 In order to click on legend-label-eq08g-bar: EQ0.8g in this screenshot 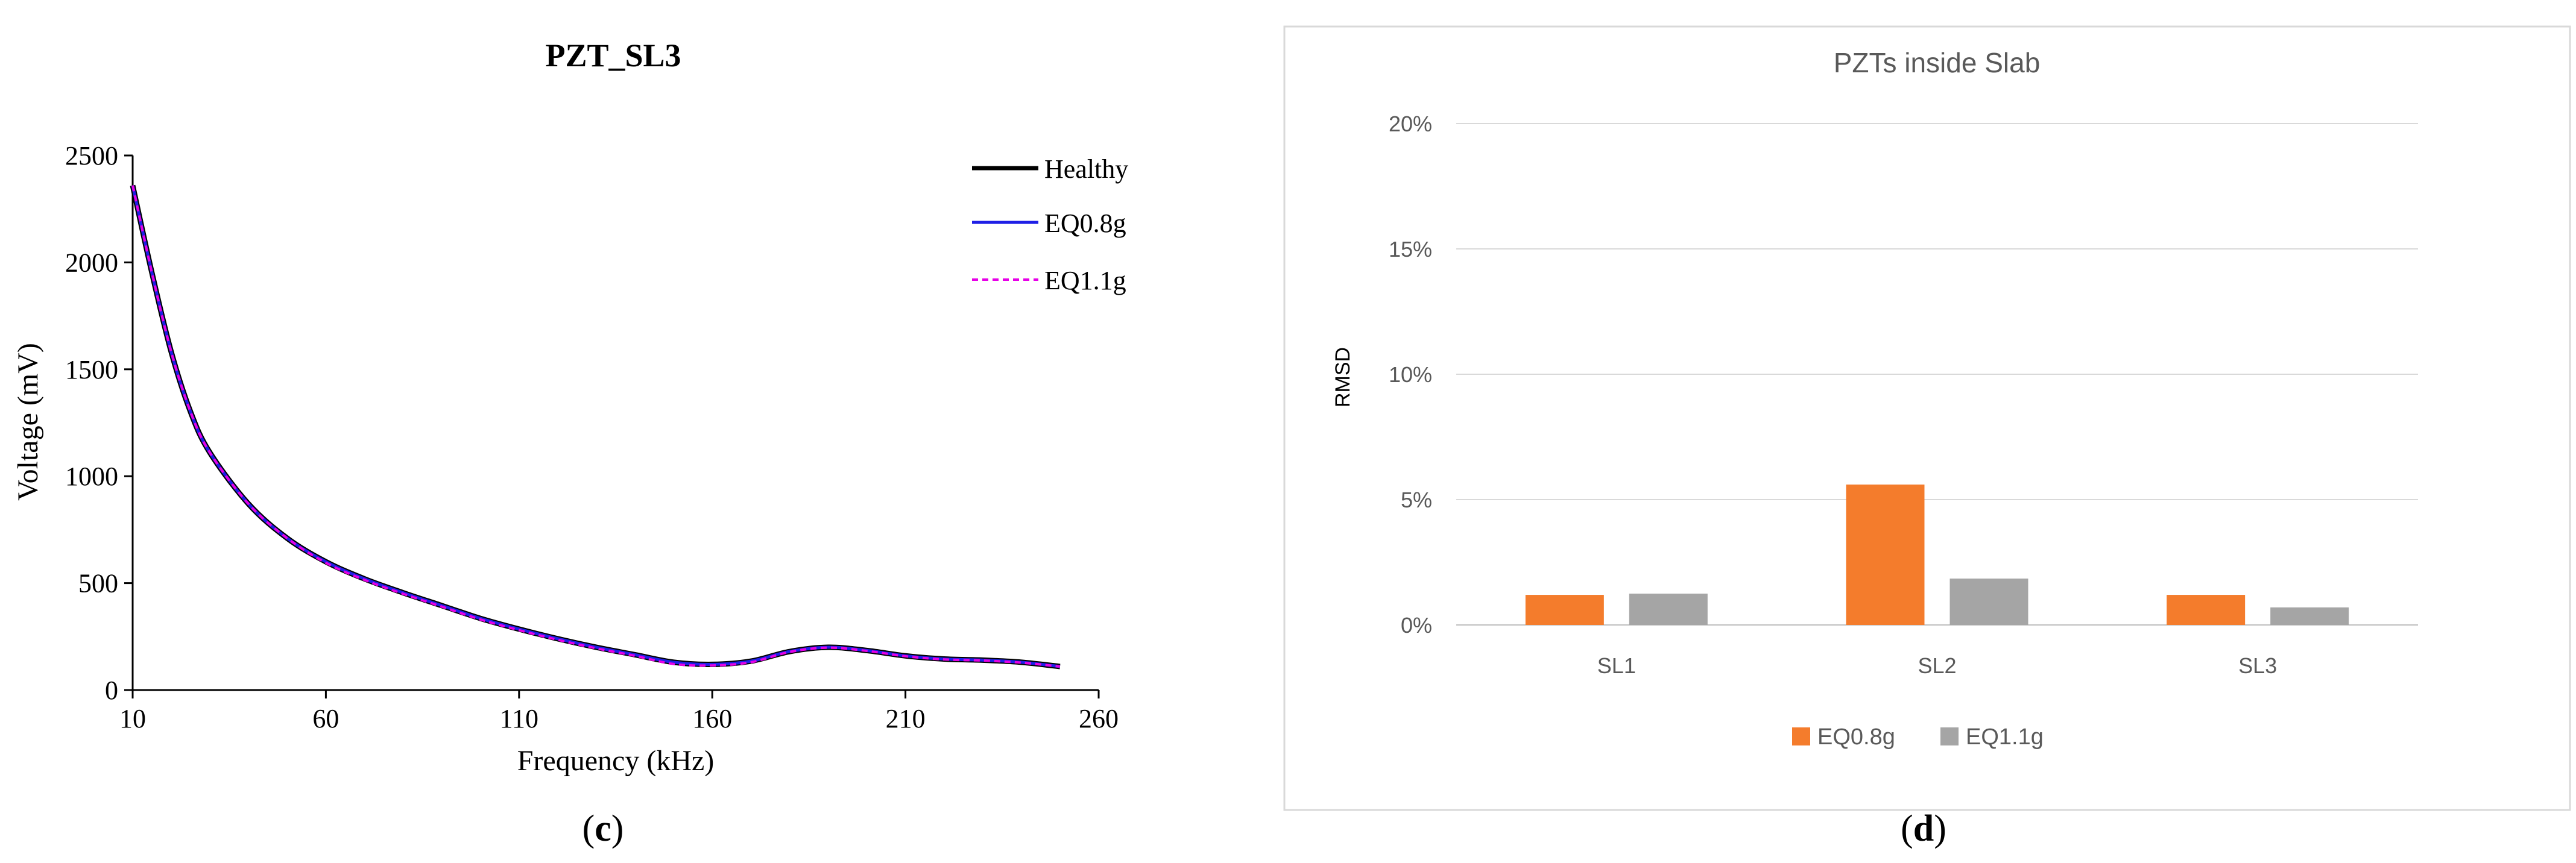, I will do `click(1856, 737)`.